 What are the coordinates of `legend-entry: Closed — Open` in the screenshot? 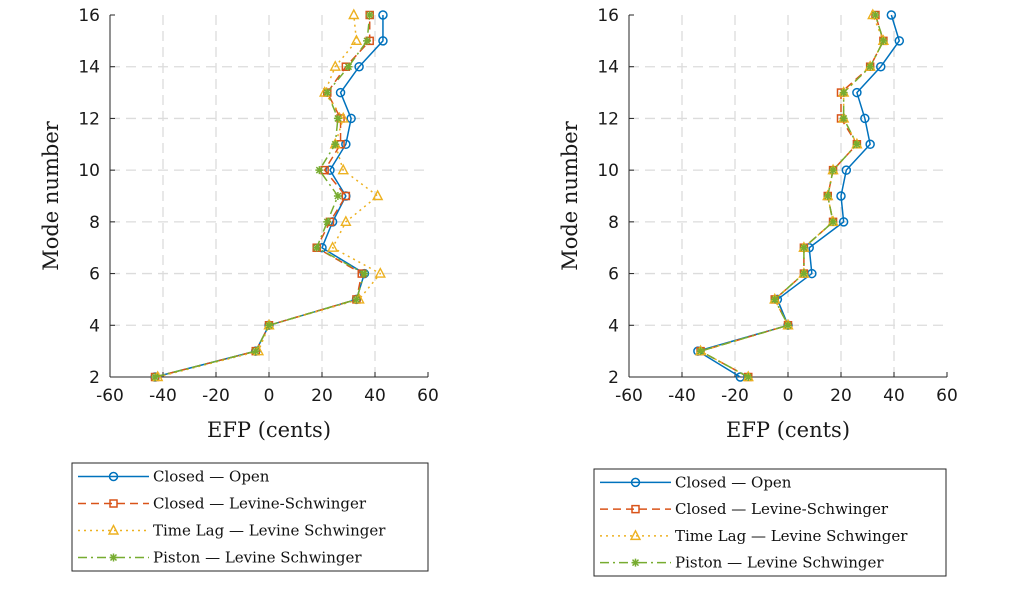 It's located at (733, 482).